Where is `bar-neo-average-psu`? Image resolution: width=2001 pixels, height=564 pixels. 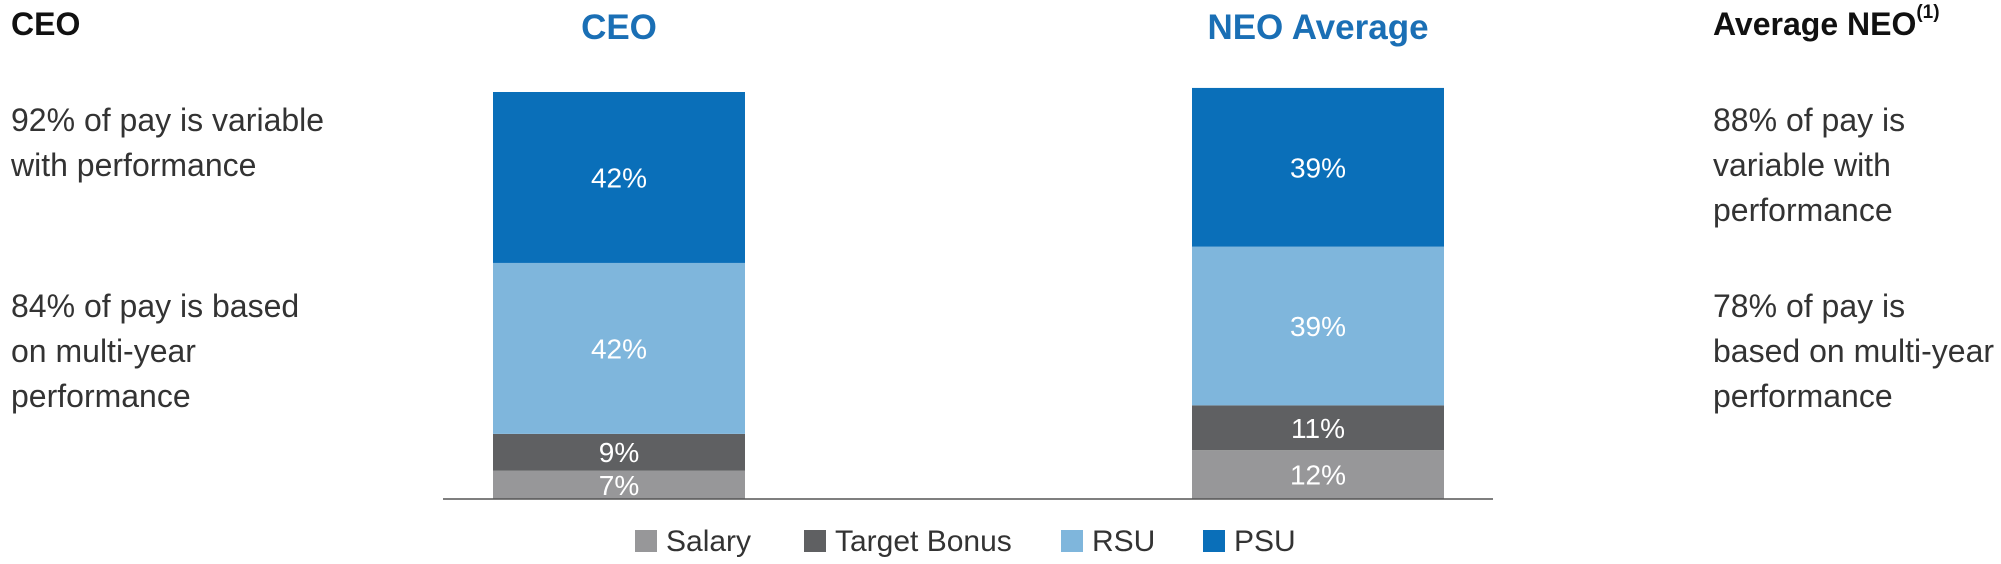 bar-neo-average-psu is located at coordinates (1318, 167).